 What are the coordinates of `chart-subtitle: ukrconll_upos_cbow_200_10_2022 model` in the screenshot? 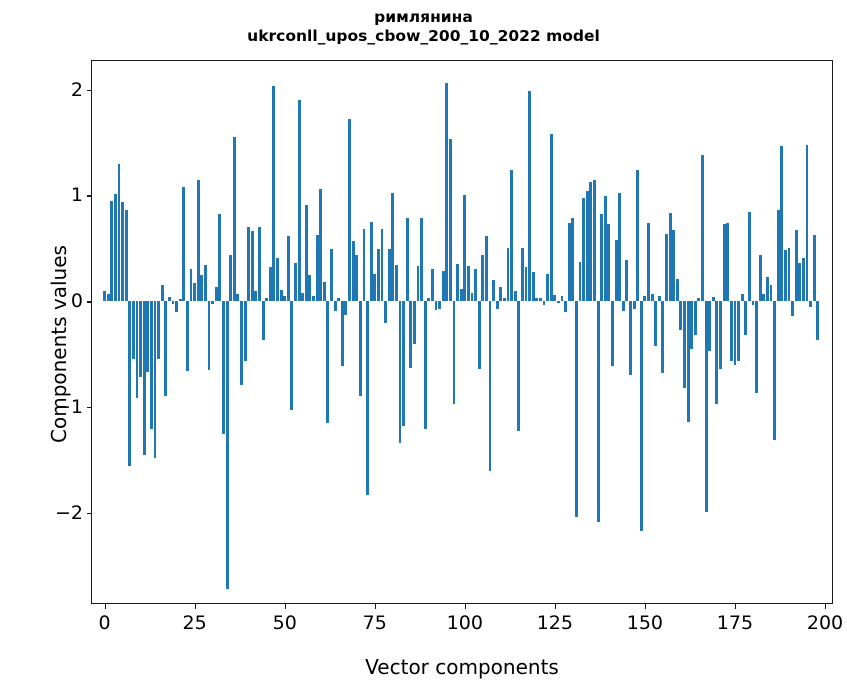 It's located at (423, 36).